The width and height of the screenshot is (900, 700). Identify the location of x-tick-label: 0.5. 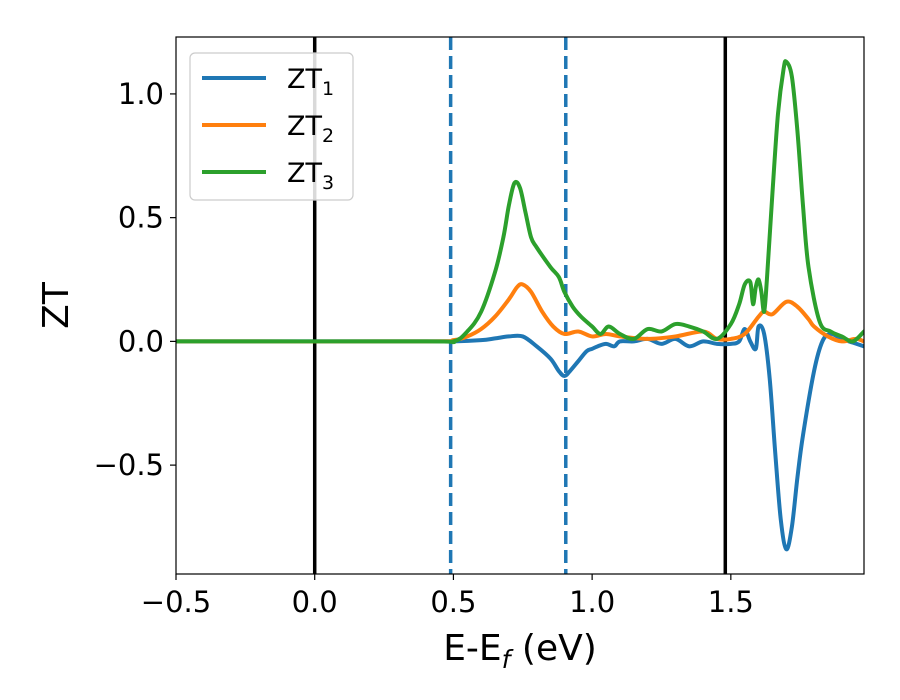
(453, 602).